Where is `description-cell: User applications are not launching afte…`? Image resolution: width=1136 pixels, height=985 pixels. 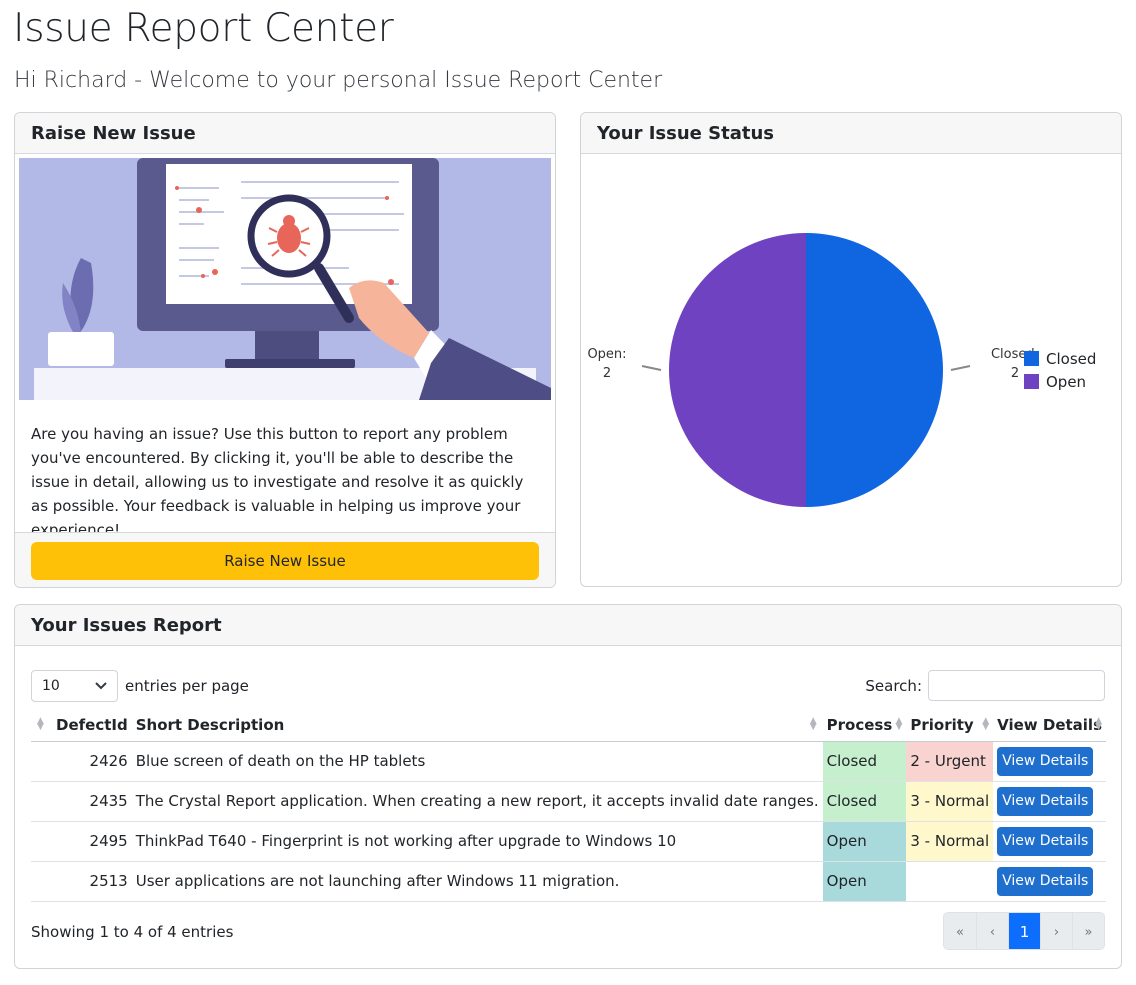 description-cell: User applications are not launching afte… is located at coordinates (477, 881).